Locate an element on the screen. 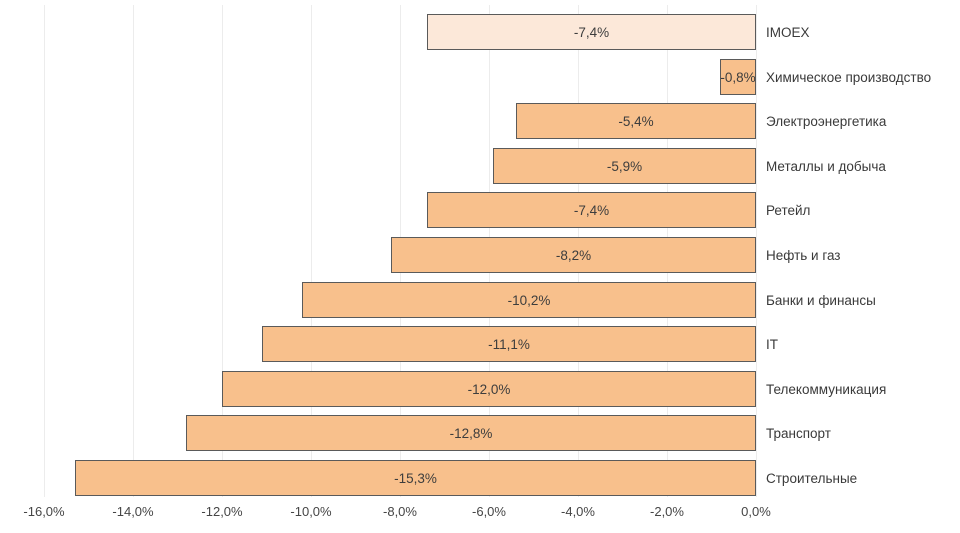 This screenshot has height=533, width=960. category-label: Нефть и газ is located at coordinates (803, 255).